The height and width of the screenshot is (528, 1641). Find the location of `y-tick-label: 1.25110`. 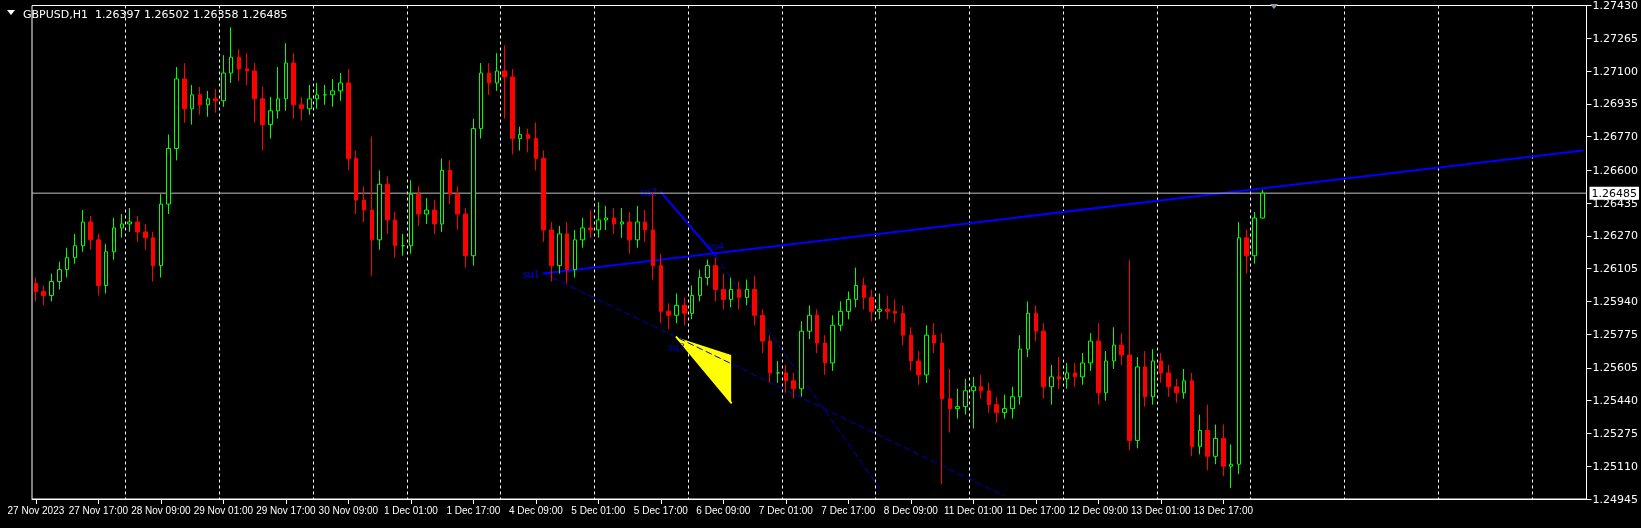

y-tick-label: 1.25110 is located at coordinates (1615, 466).